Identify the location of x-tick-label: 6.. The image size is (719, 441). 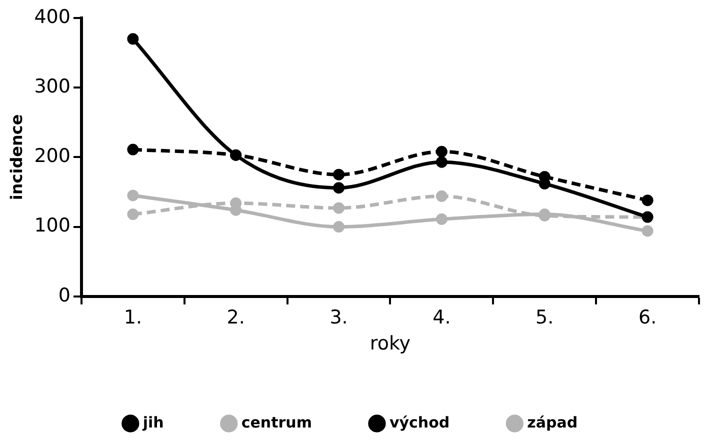
(647, 317).